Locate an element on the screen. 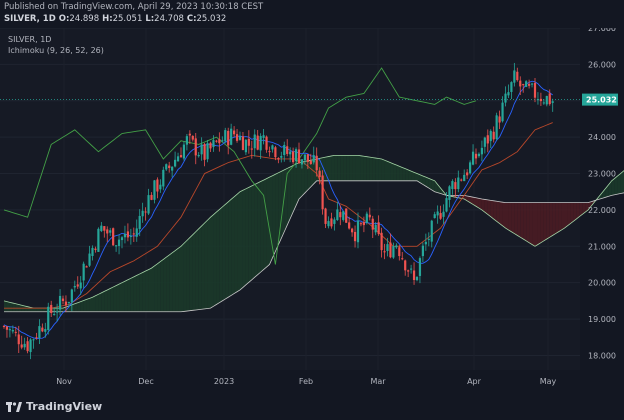  legend-symbol: SILVER, 1D is located at coordinates (29, 39).